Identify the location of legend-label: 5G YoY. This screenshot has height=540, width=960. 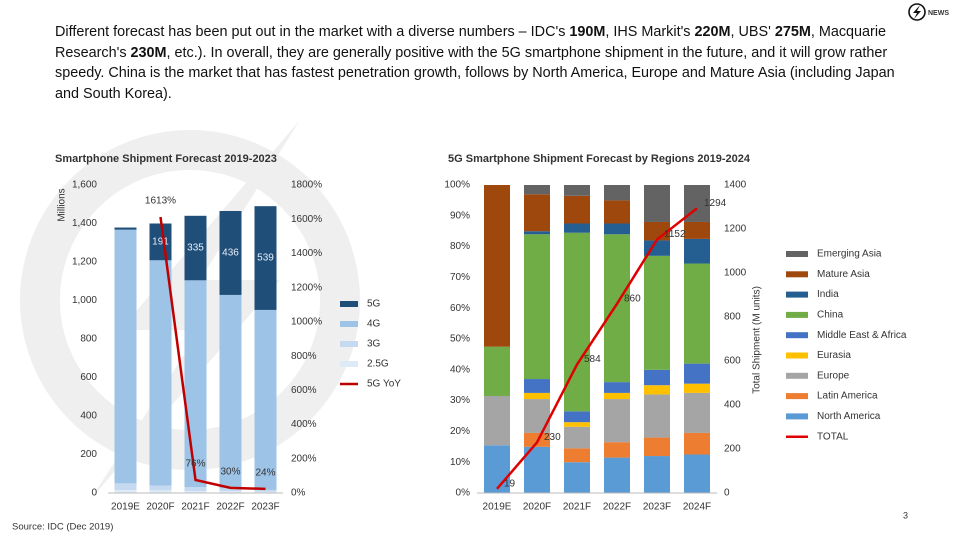
(384, 384).